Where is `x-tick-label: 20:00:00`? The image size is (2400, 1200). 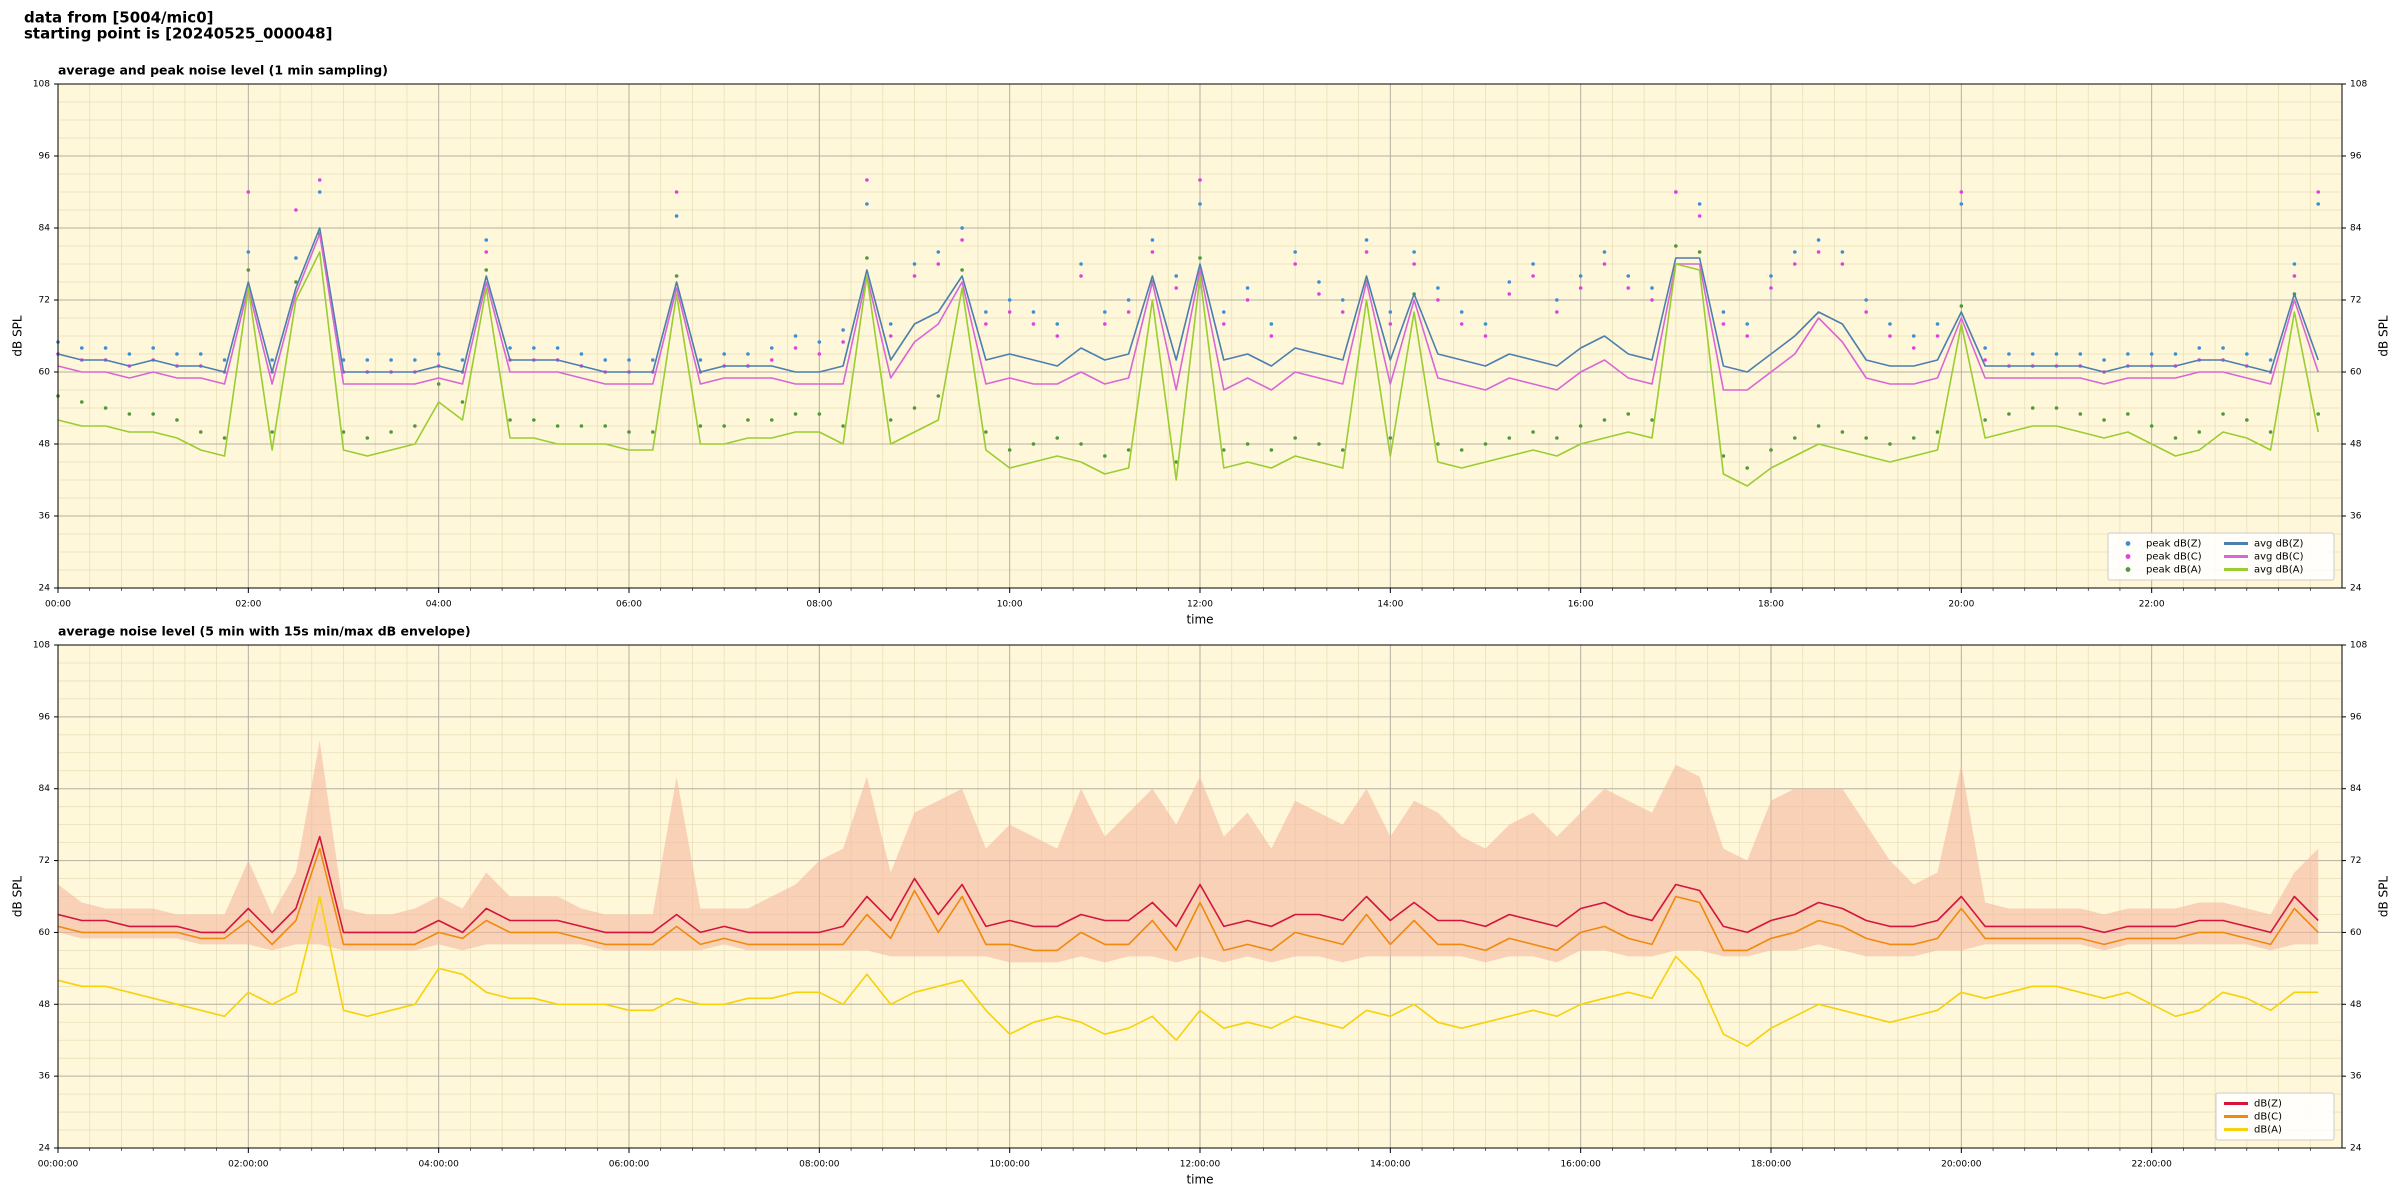 x-tick-label: 20:00:00 is located at coordinates (1961, 1165).